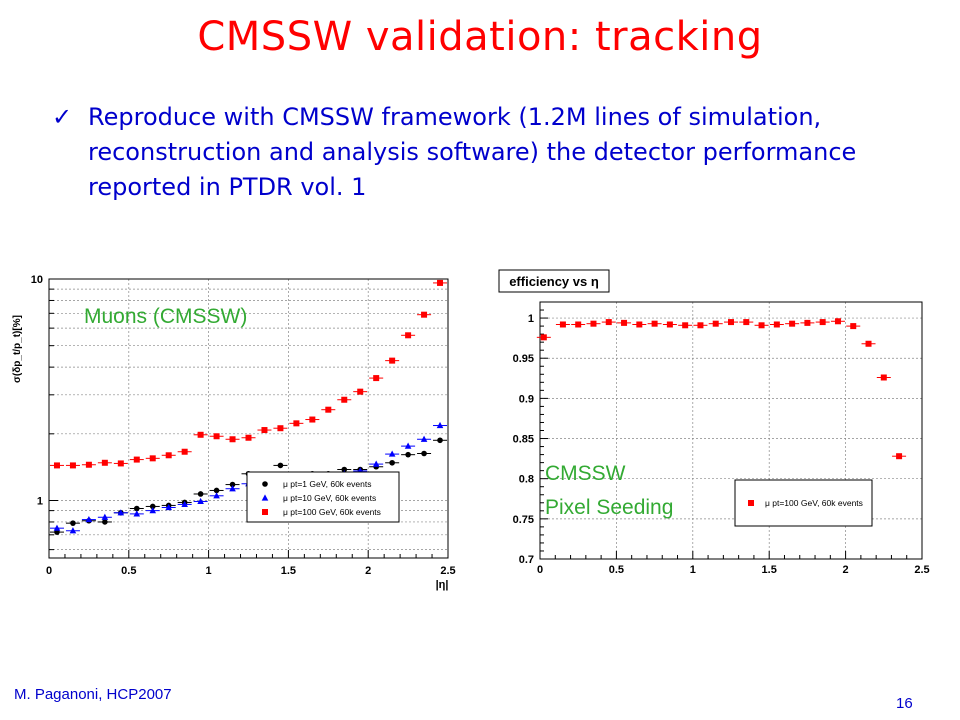  Describe the element at coordinates (846, 570) in the screenshot. I see `x-tick-label: 2` at that location.